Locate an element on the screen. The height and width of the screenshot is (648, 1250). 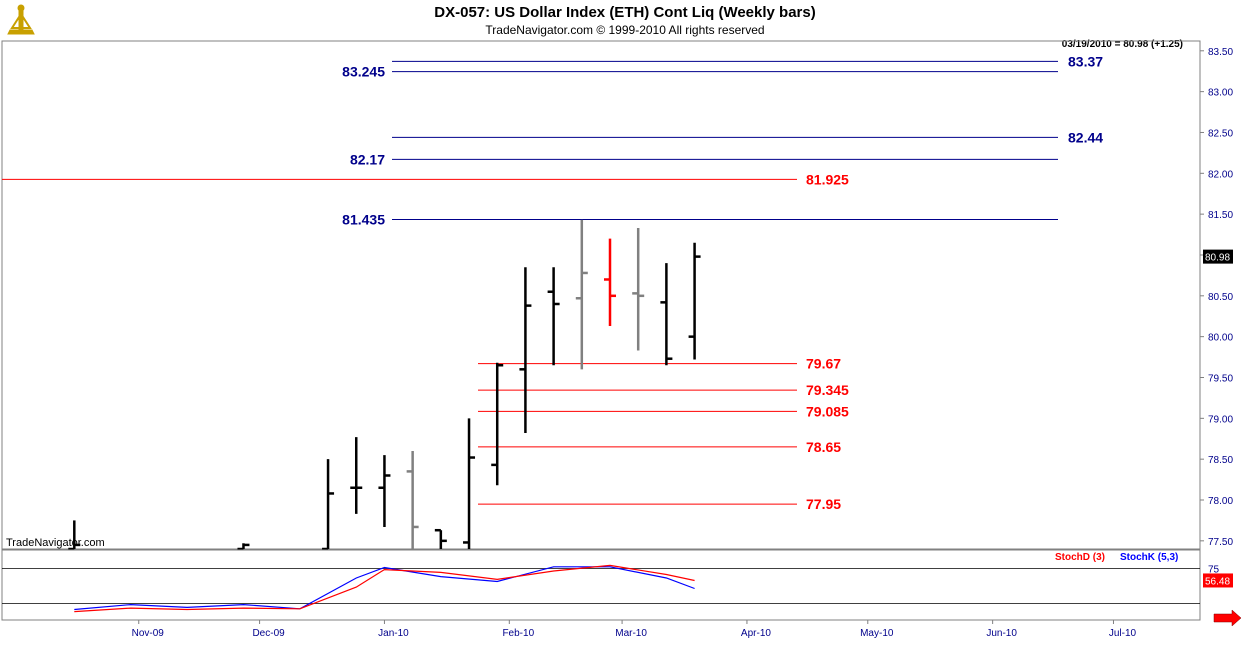
x-tick-label: Jan-10 is located at coordinates (393, 633).